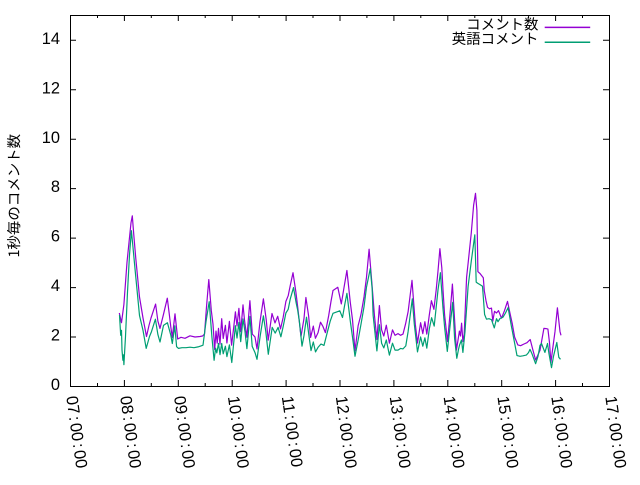 This screenshot has height=485, width=640. Describe the element at coordinates (51, 39) in the screenshot. I see `svg-text: 14` at that location.